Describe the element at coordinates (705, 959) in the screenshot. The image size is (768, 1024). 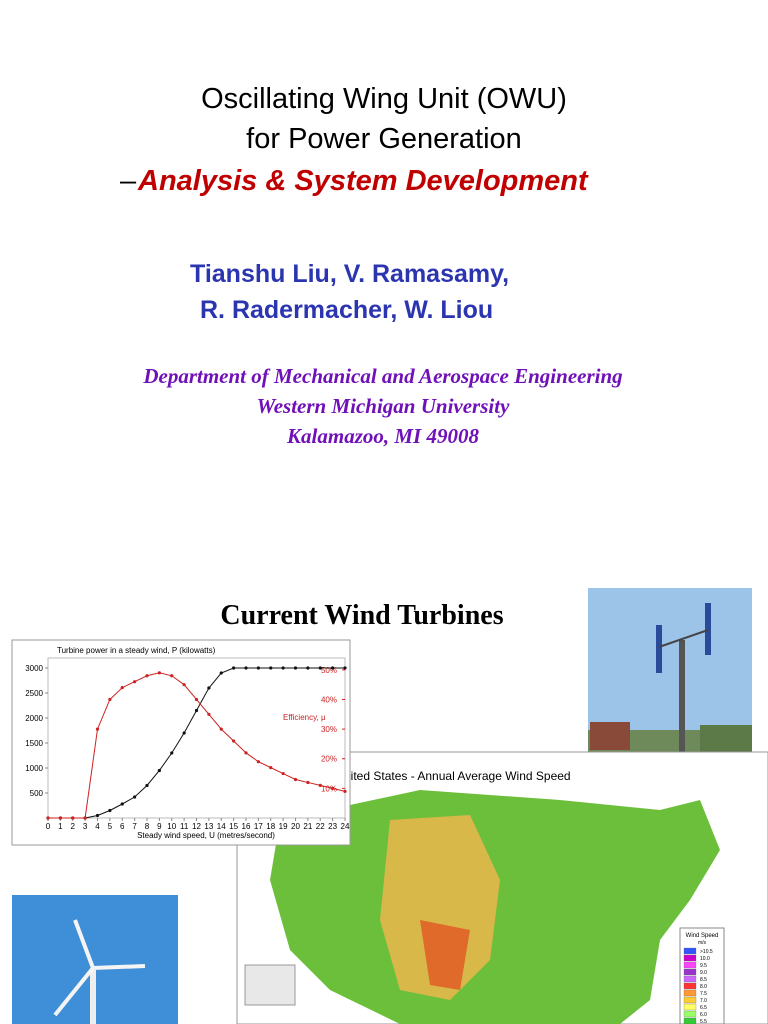
I see `legend-label: 10.0` at that location.